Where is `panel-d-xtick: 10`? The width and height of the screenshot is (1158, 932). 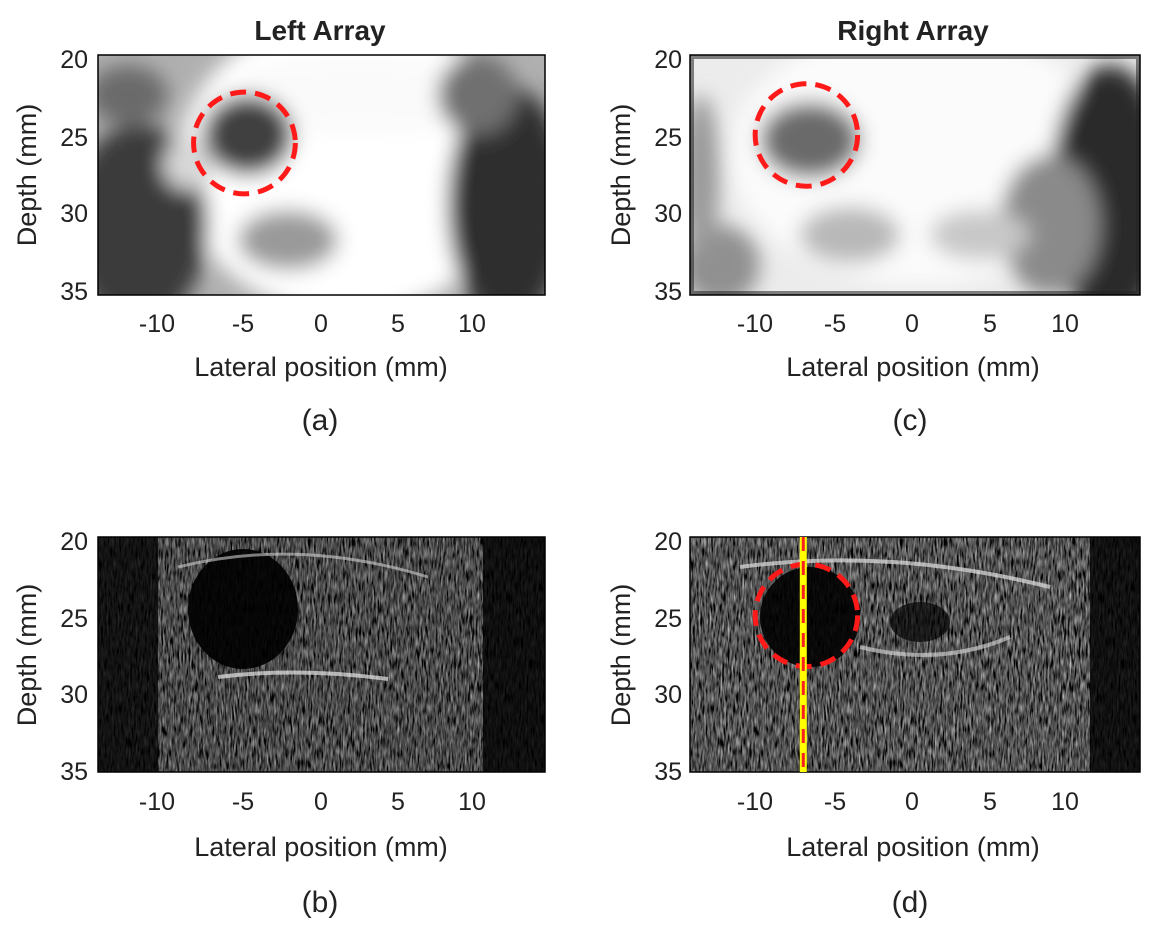
panel-d-xtick: 10 is located at coordinates (1065, 802).